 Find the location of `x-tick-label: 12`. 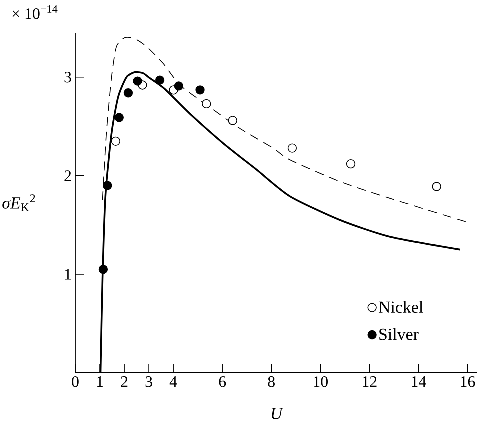

x-tick-label: 12 is located at coordinates (370, 382).